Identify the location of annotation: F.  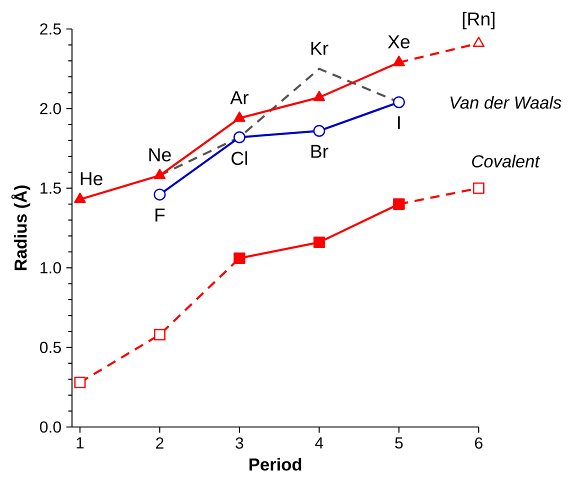
(160, 215).